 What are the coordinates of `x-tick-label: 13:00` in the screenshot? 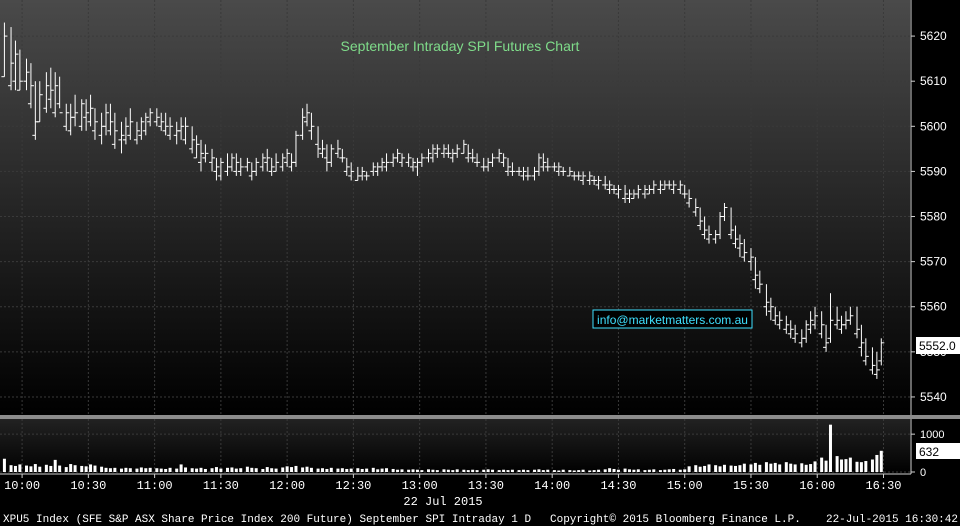 It's located at (420, 486).